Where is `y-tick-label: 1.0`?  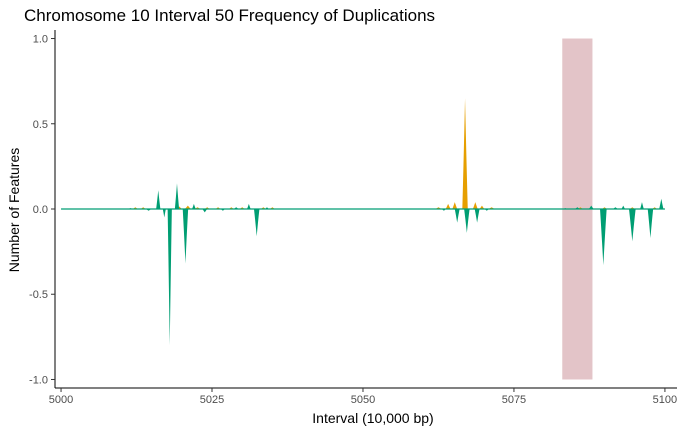
y-tick-label: 1.0 is located at coordinates (40, 40).